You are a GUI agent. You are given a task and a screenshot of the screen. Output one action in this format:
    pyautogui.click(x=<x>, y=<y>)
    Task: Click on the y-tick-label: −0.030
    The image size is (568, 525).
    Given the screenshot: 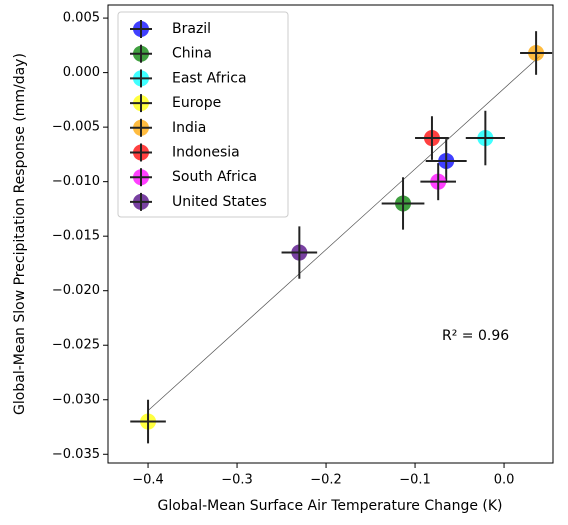 What is the action you would take?
    pyautogui.click(x=76, y=399)
    